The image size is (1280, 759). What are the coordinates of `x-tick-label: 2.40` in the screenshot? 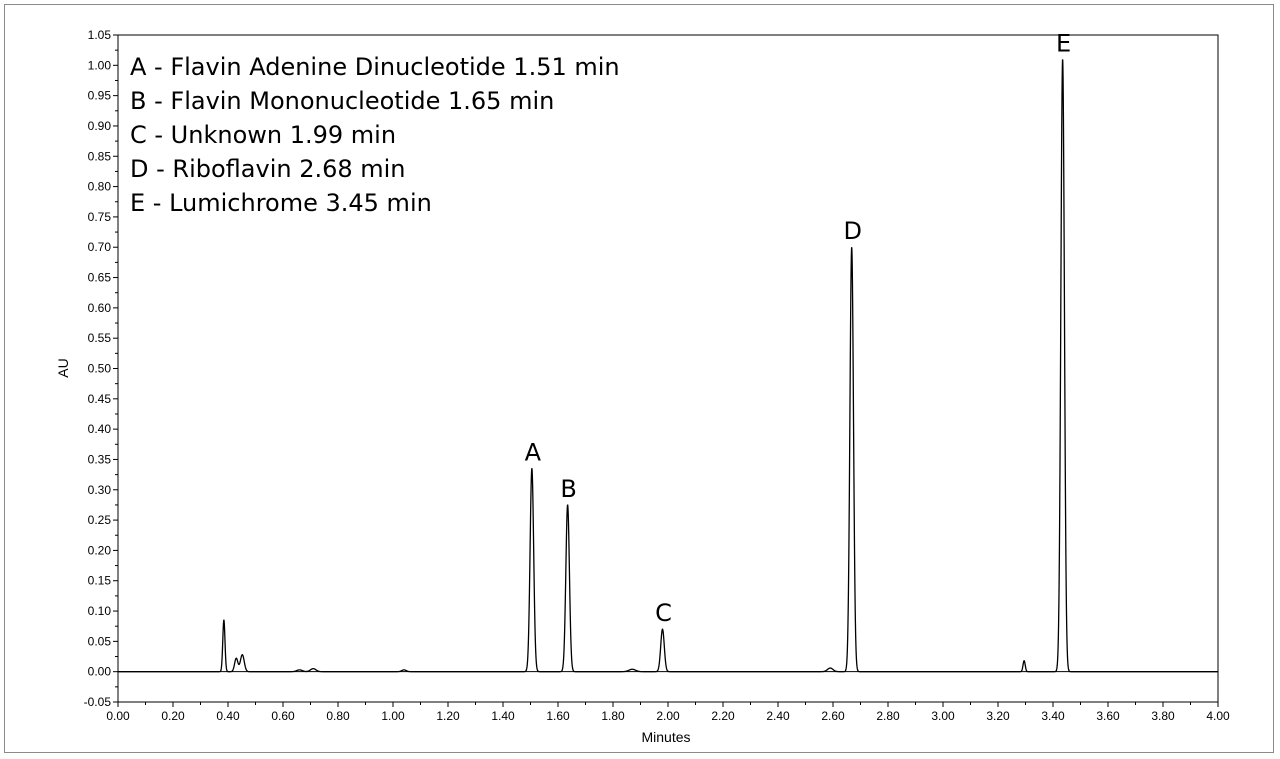 It's located at (778, 716).